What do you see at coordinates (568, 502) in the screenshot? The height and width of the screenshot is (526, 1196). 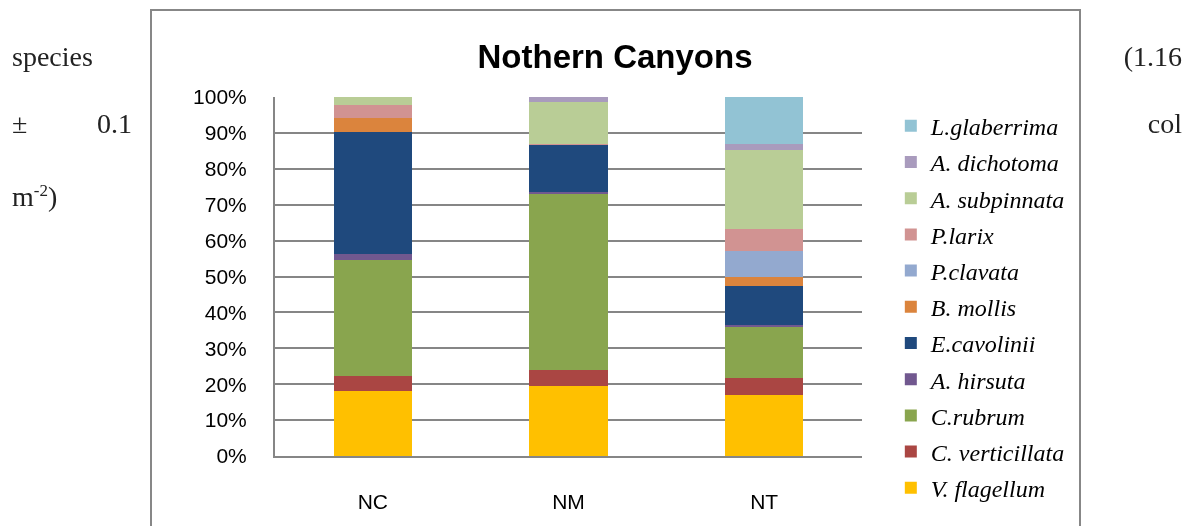 I see `x-tick-label: NM` at bounding box center [568, 502].